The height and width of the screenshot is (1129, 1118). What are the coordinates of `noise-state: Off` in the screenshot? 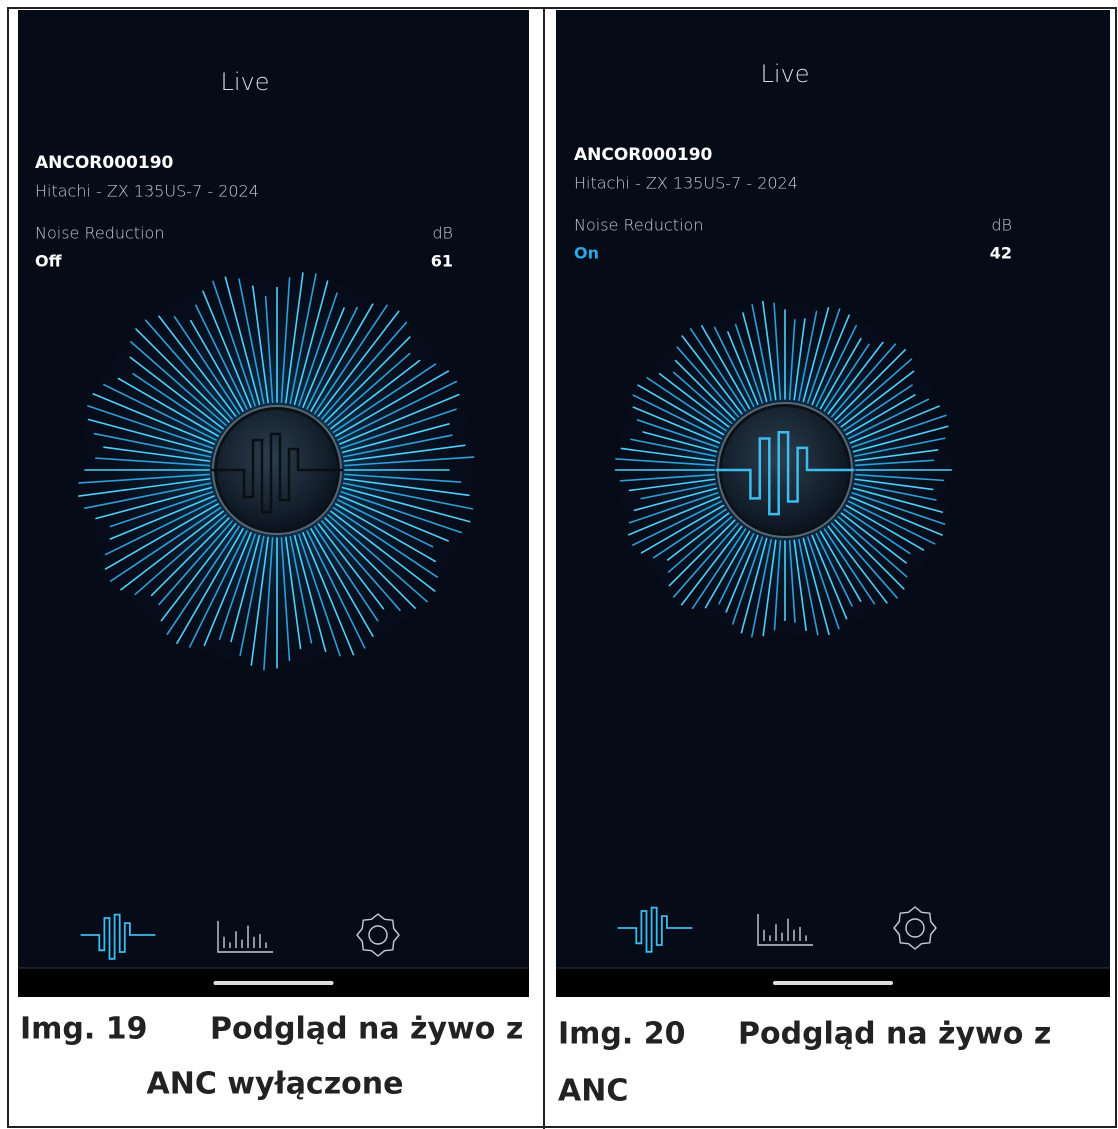 It's located at (49, 261).